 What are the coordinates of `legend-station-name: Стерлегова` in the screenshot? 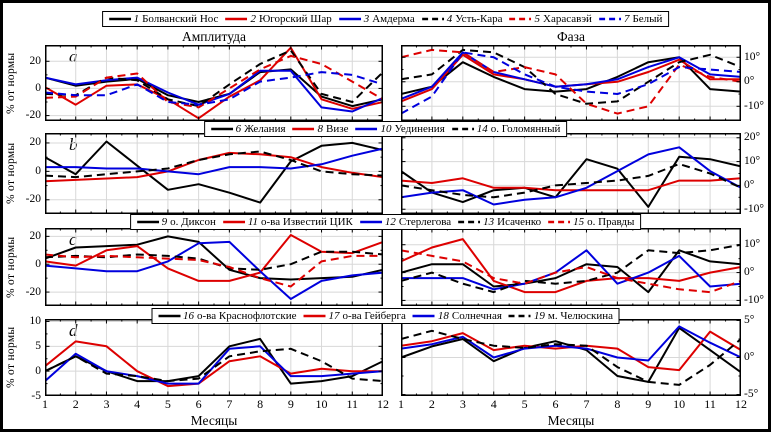 It's located at (425, 222).